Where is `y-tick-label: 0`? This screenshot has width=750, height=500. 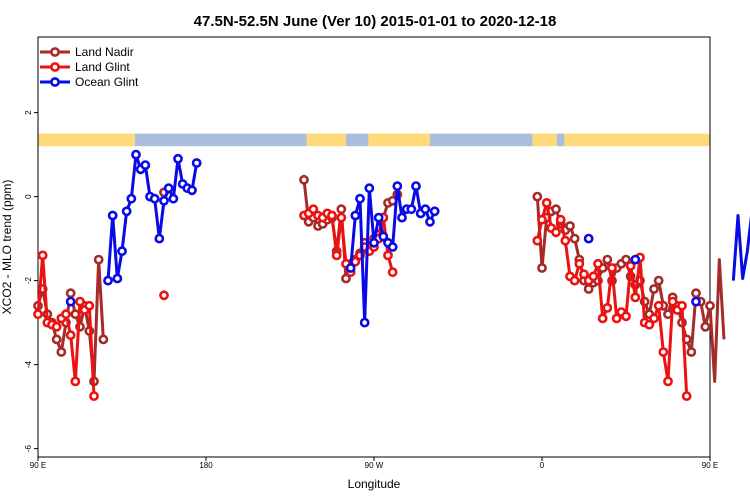
y-tick-label: 0 is located at coordinates (28, 196).